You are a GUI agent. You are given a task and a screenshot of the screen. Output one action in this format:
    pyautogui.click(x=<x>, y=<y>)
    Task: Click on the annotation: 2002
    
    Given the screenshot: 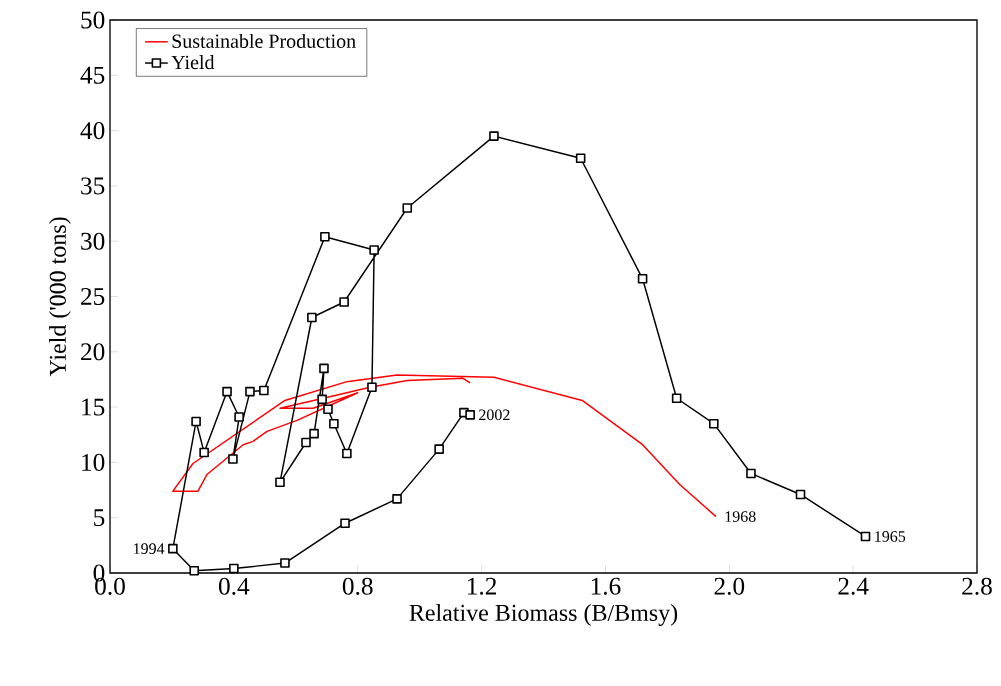 What is the action you would take?
    pyautogui.click(x=494, y=415)
    